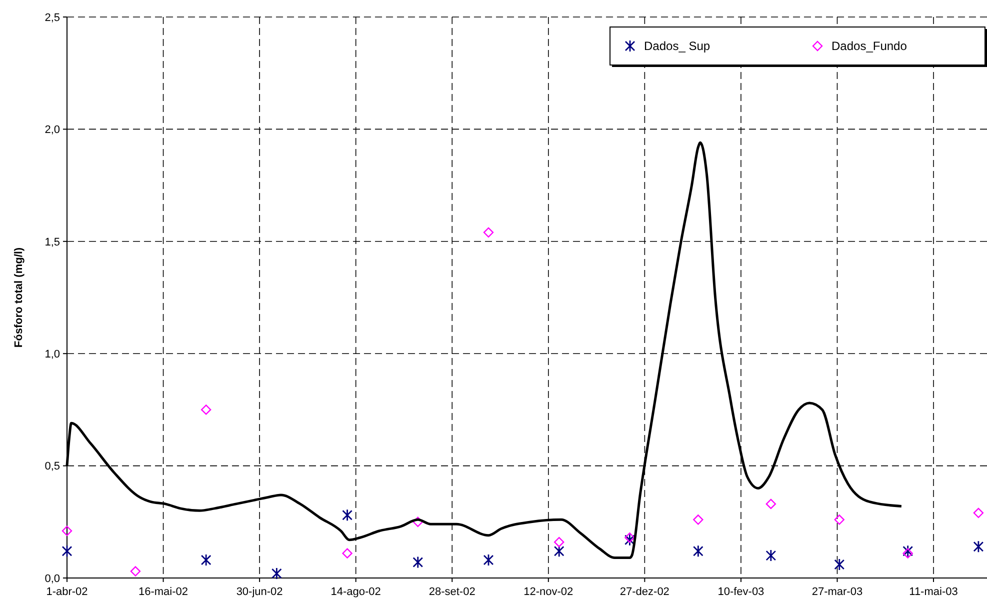  Describe the element at coordinates (645, 592) in the screenshot. I see `x-tick-label: 27-dez-02` at that location.